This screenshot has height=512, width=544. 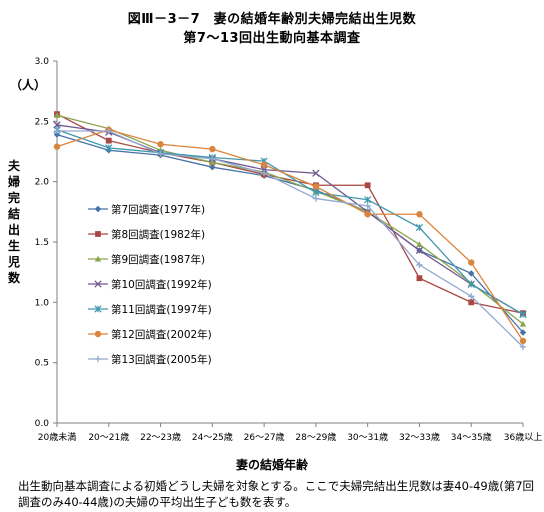 I want to click on y-tick-label: 2.0, so click(x=42, y=183).